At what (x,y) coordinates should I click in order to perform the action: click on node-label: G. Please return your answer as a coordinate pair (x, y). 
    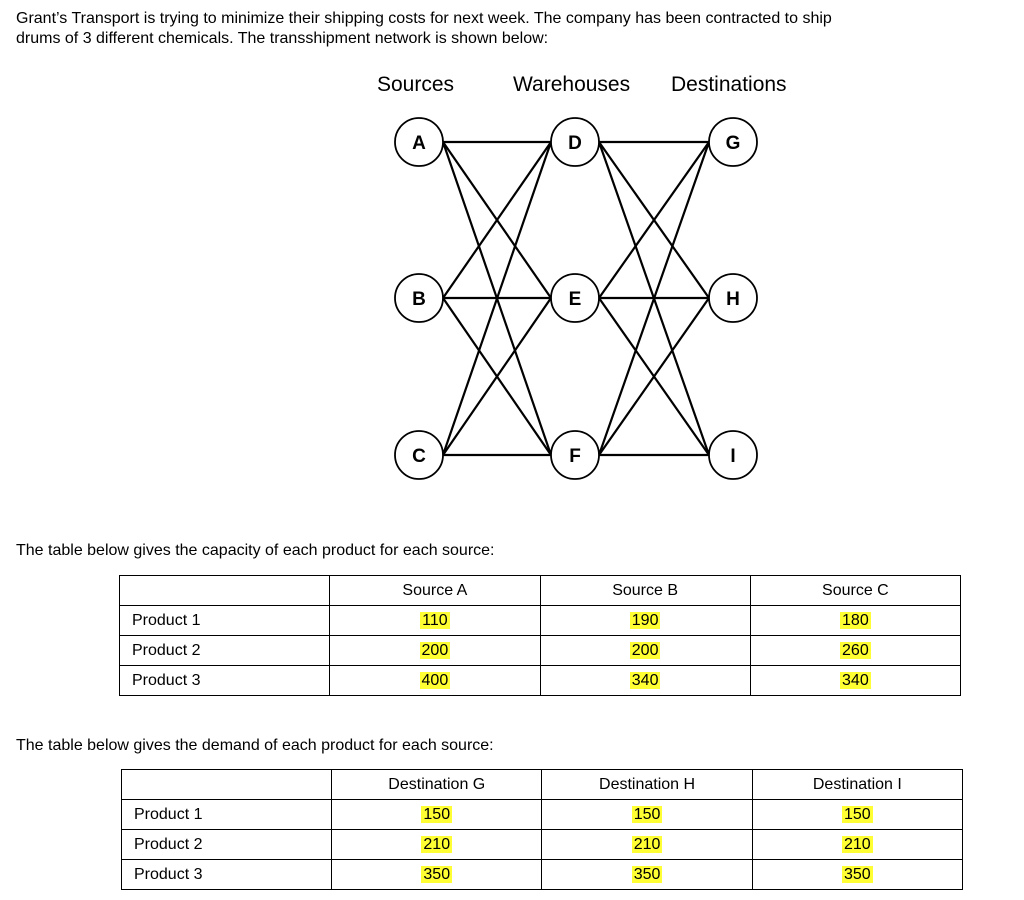
    Looking at the image, I should click on (733, 143).